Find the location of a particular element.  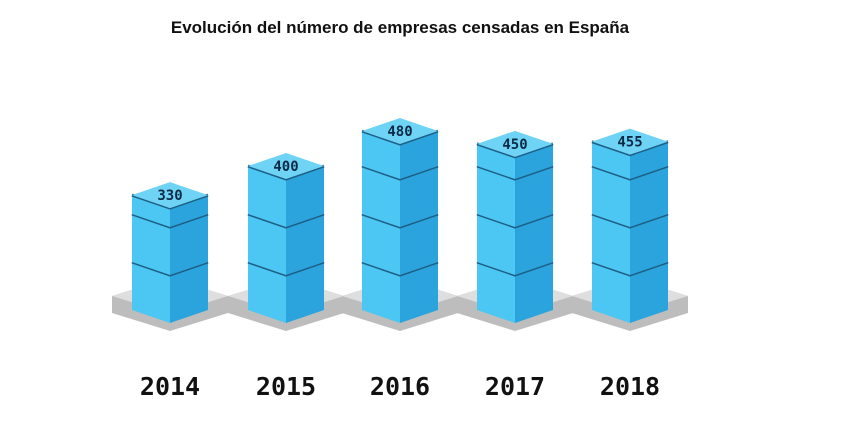

x-tick-label: 2016 is located at coordinates (400, 386).